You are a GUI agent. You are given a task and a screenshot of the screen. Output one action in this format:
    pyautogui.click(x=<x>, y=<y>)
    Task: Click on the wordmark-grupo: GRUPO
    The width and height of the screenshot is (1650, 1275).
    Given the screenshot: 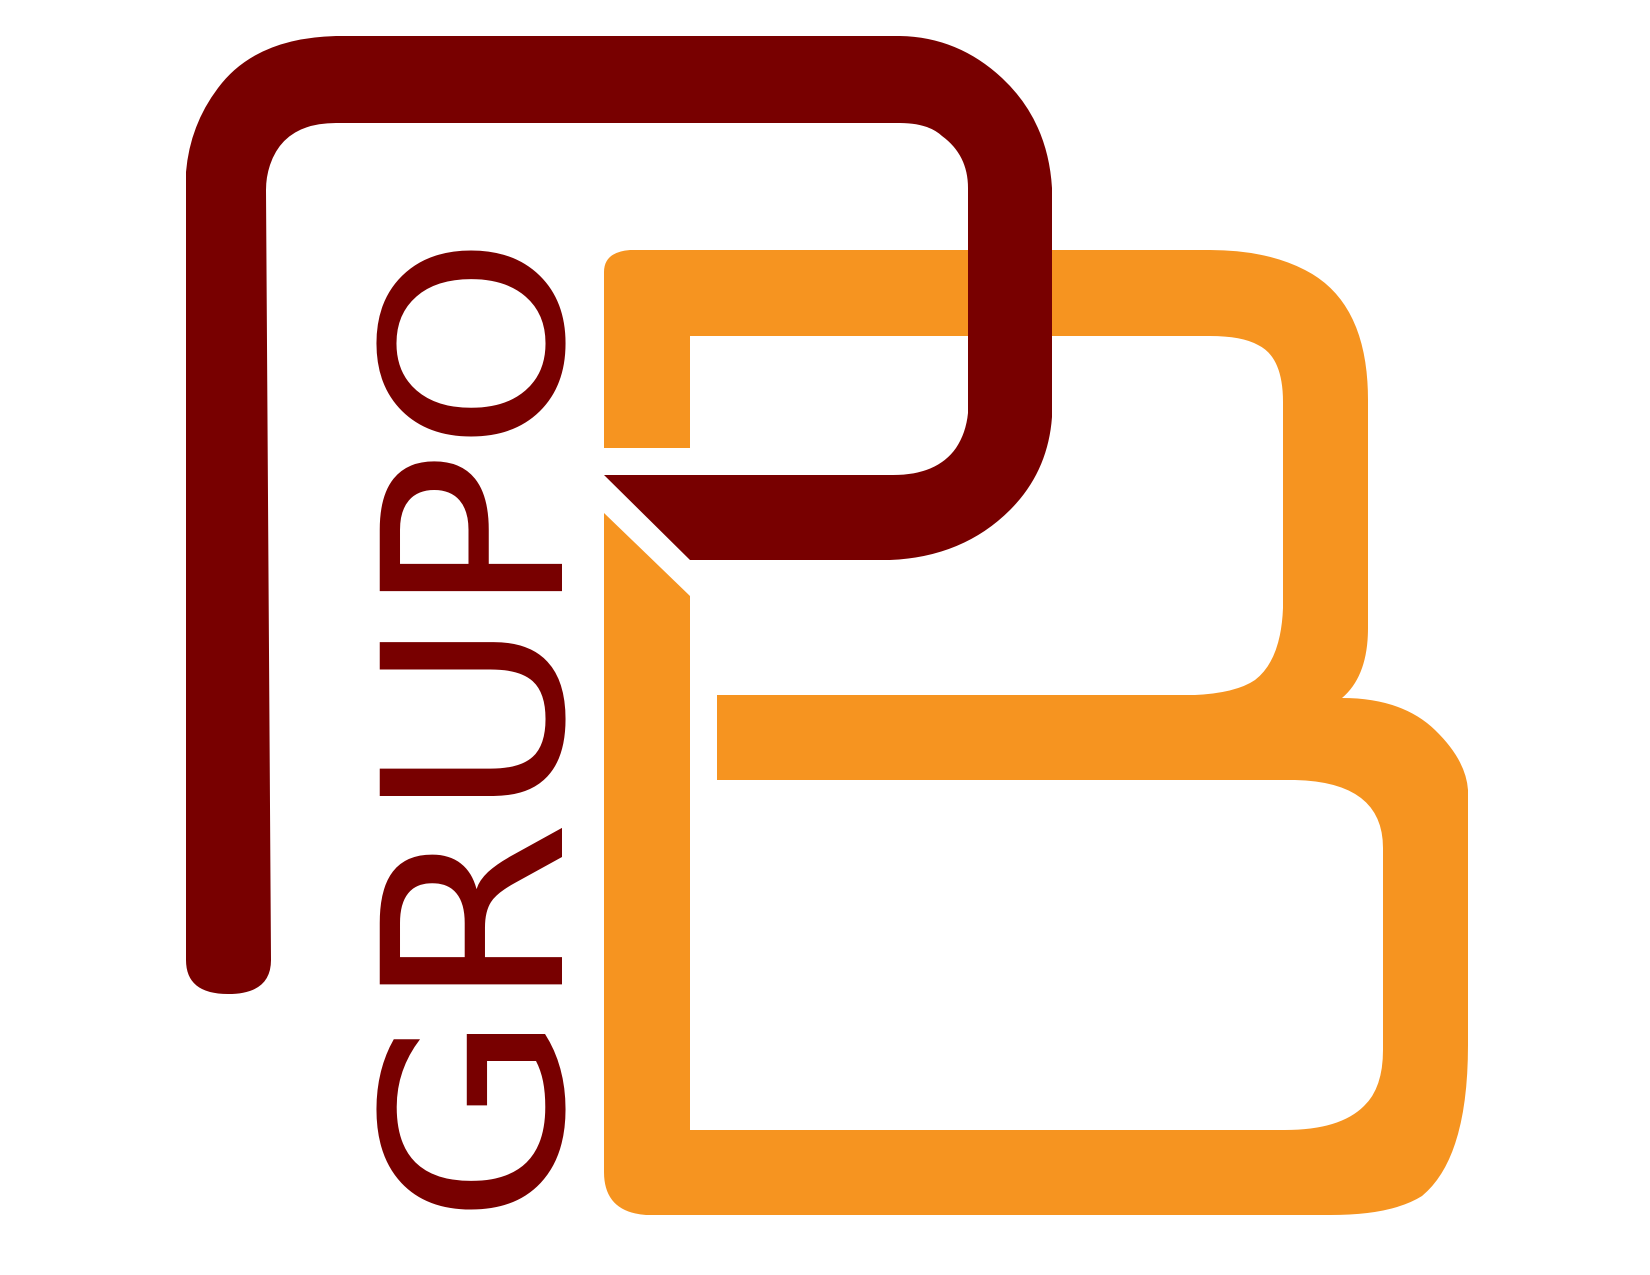 What is the action you would take?
    pyautogui.click(x=475, y=730)
    